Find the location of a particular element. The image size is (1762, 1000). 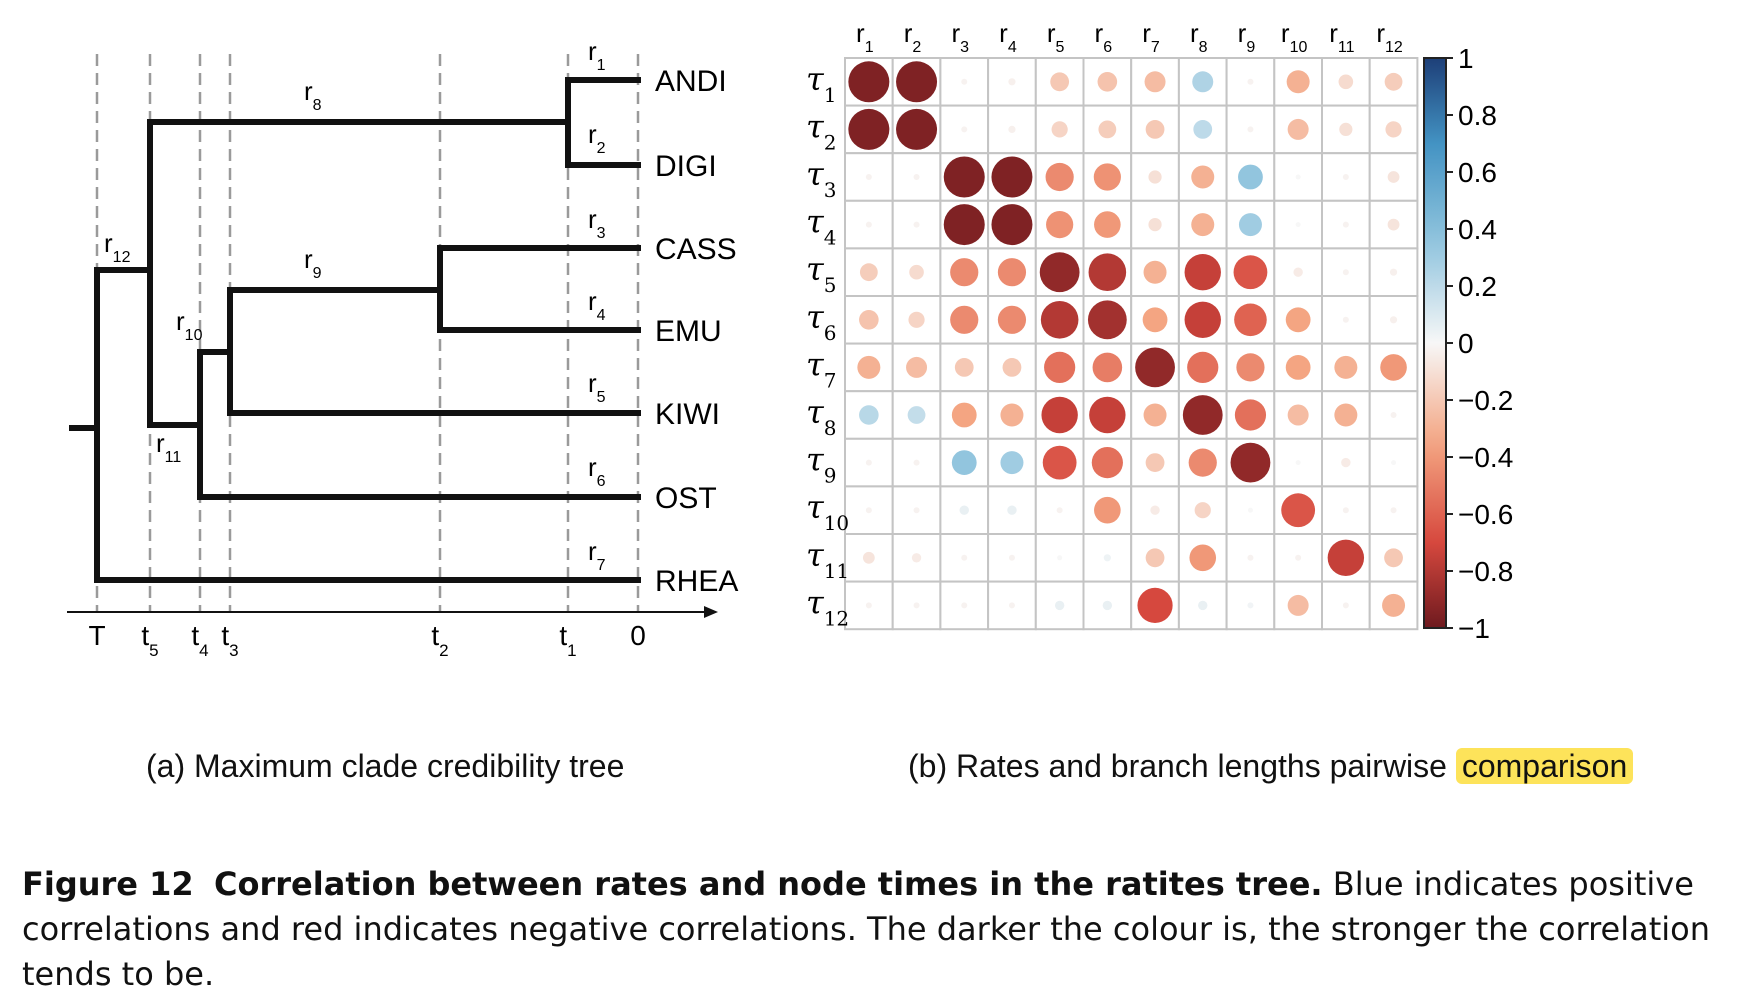

row-label-subscript: 6 is located at coordinates (830, 333).